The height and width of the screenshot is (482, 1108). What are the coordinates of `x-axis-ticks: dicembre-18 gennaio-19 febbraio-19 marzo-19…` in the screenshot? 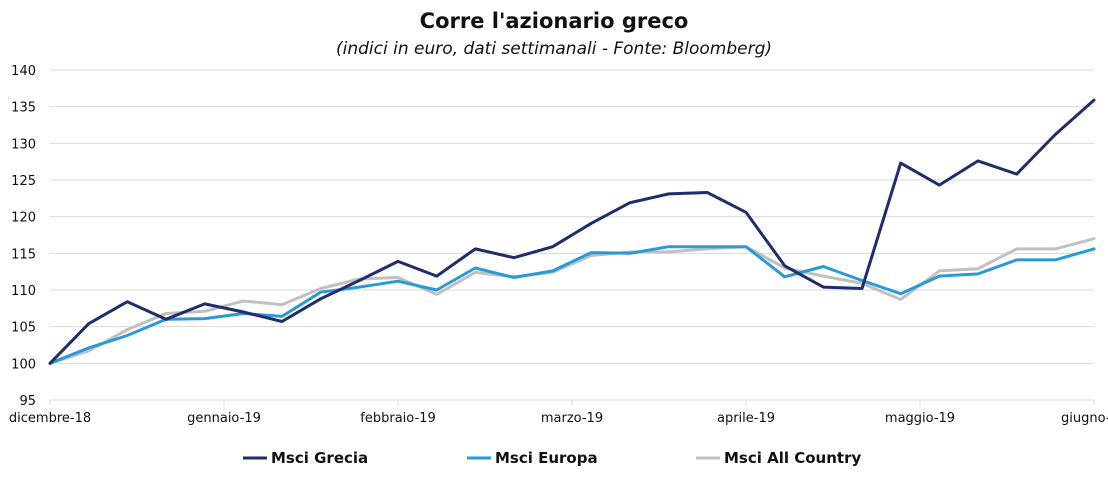 It's located at (558, 413).